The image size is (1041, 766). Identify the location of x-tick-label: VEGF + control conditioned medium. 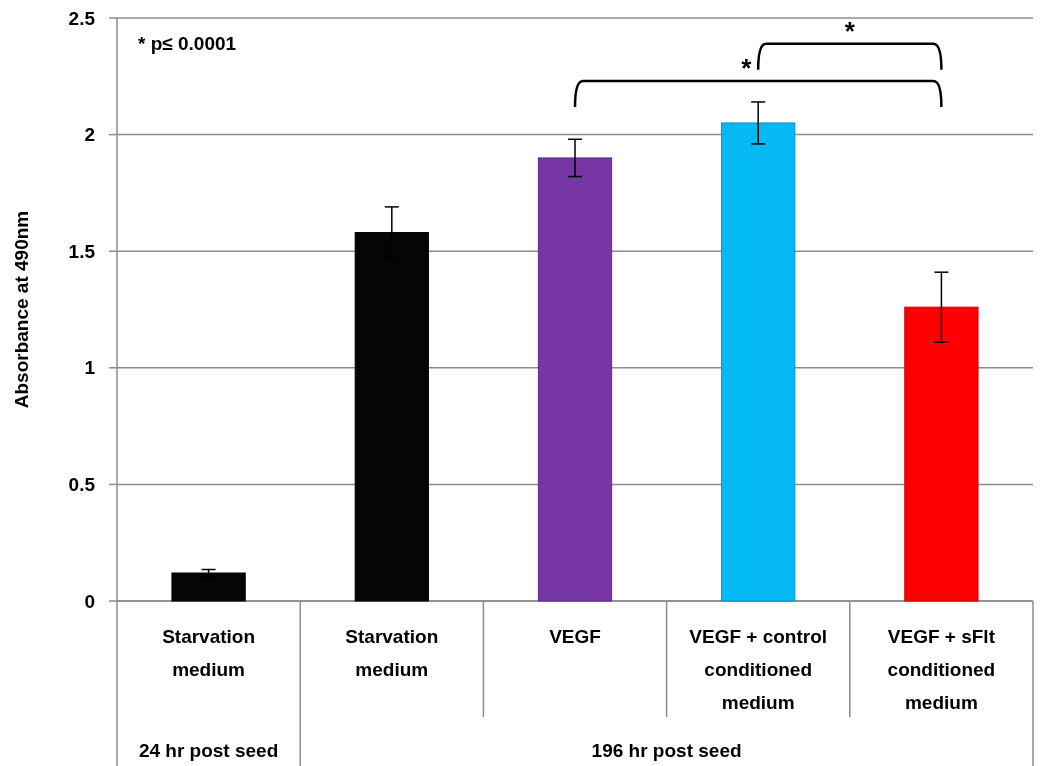
(758, 669).